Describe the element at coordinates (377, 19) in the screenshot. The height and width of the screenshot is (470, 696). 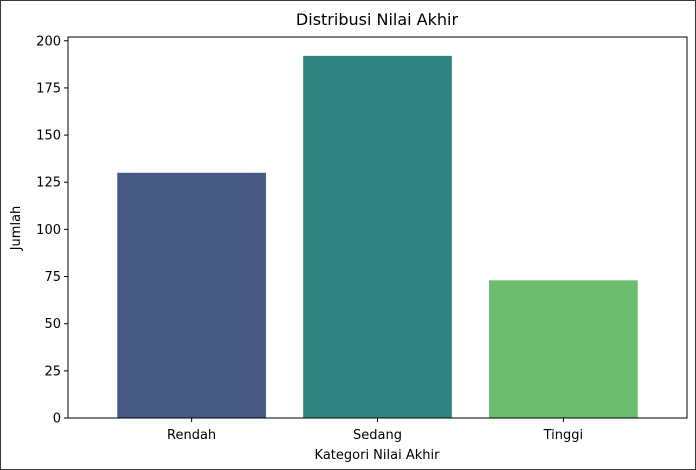
I see `chart-title: Distribusi Nilai Akhir` at that location.